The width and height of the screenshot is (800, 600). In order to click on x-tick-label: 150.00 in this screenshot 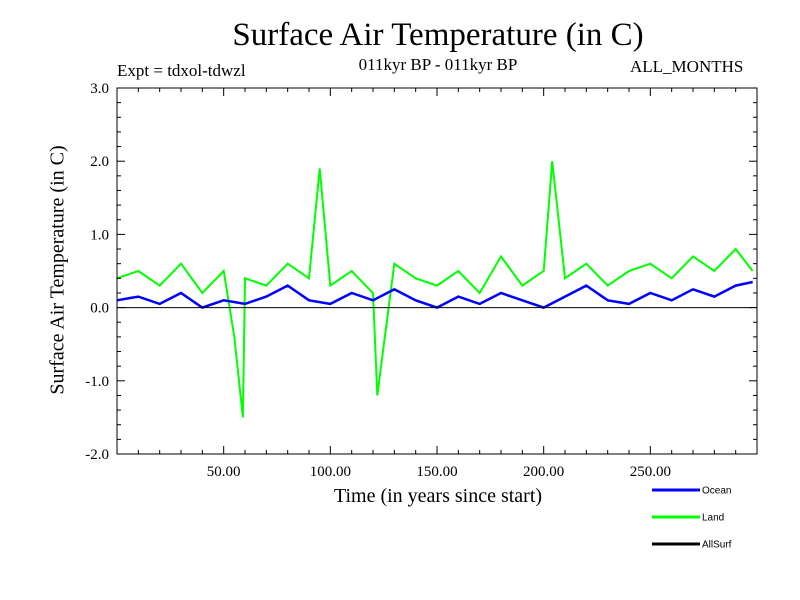, I will do `click(436, 472)`.